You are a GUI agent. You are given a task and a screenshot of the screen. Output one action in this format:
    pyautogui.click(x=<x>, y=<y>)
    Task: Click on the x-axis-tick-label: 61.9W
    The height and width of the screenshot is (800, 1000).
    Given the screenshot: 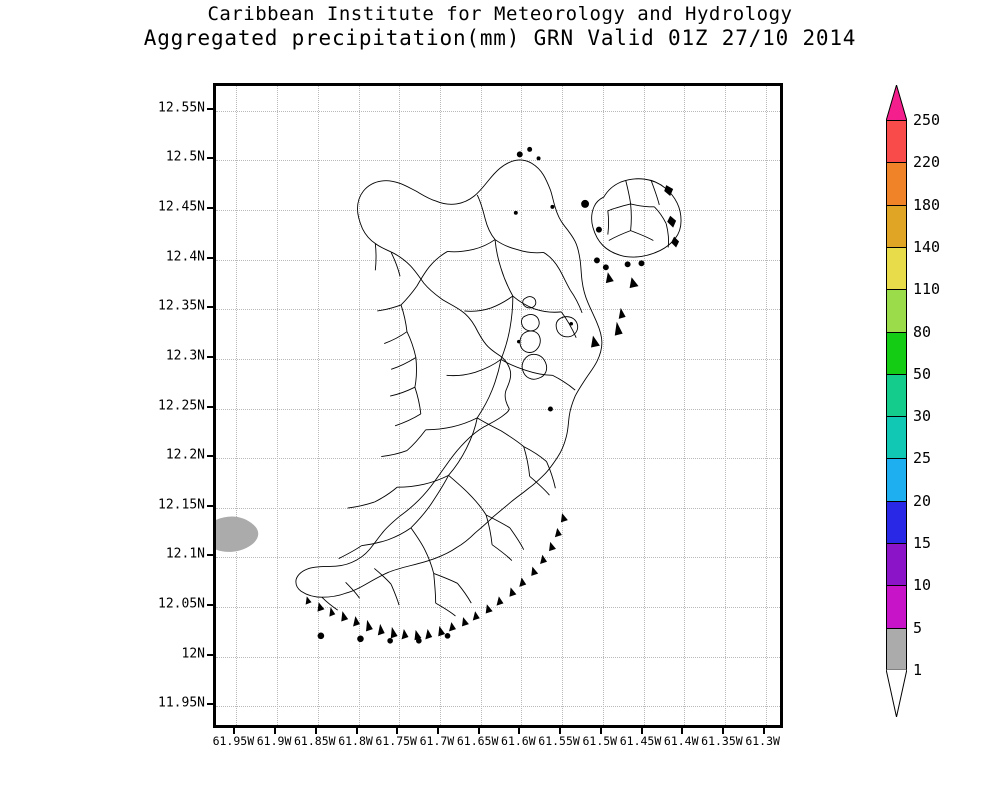 What is the action you would take?
    pyautogui.click(x=274, y=741)
    